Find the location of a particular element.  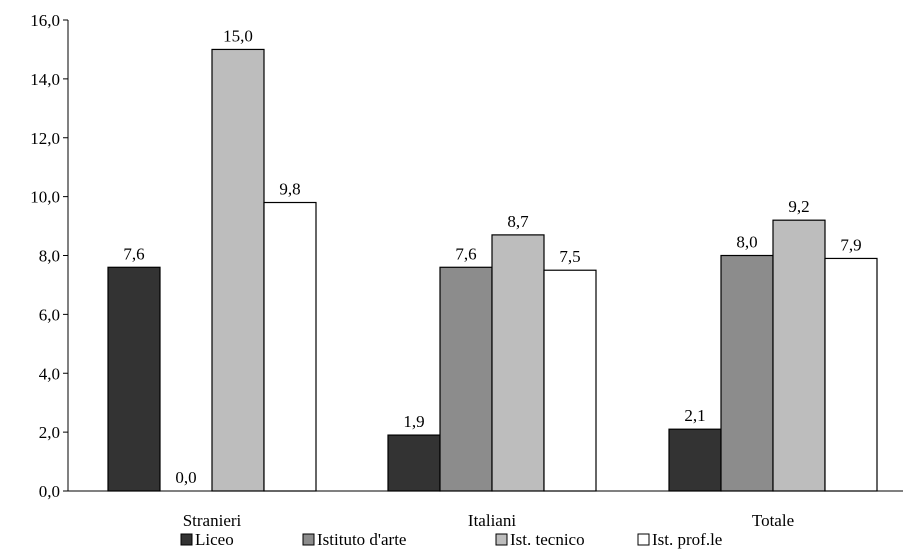

y-axis-ticks: 0,0 2,0 4,0 6,0 8,0 10,0 12,0 14,0 16,0 is located at coordinates (49, 256).